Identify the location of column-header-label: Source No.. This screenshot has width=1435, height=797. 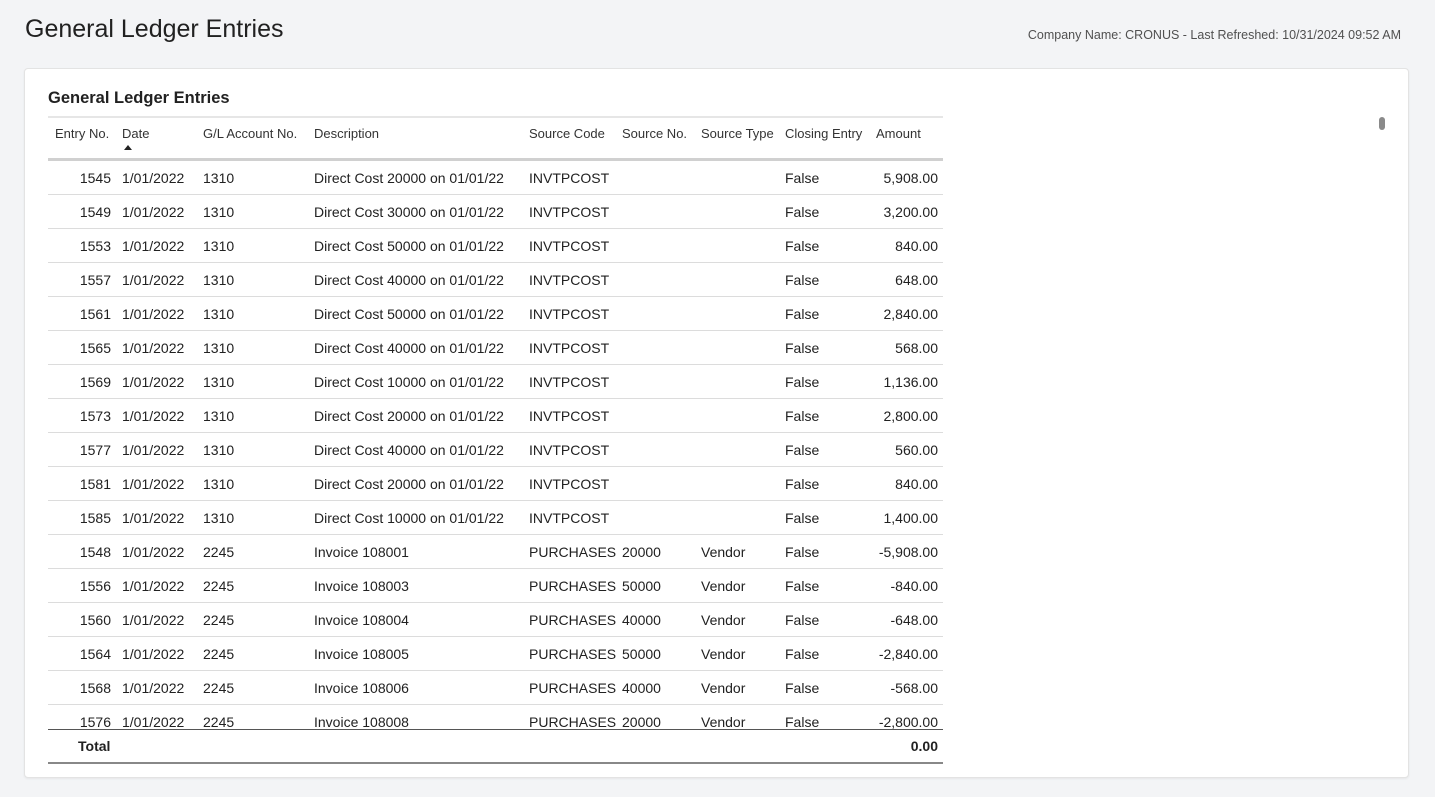
(655, 133).